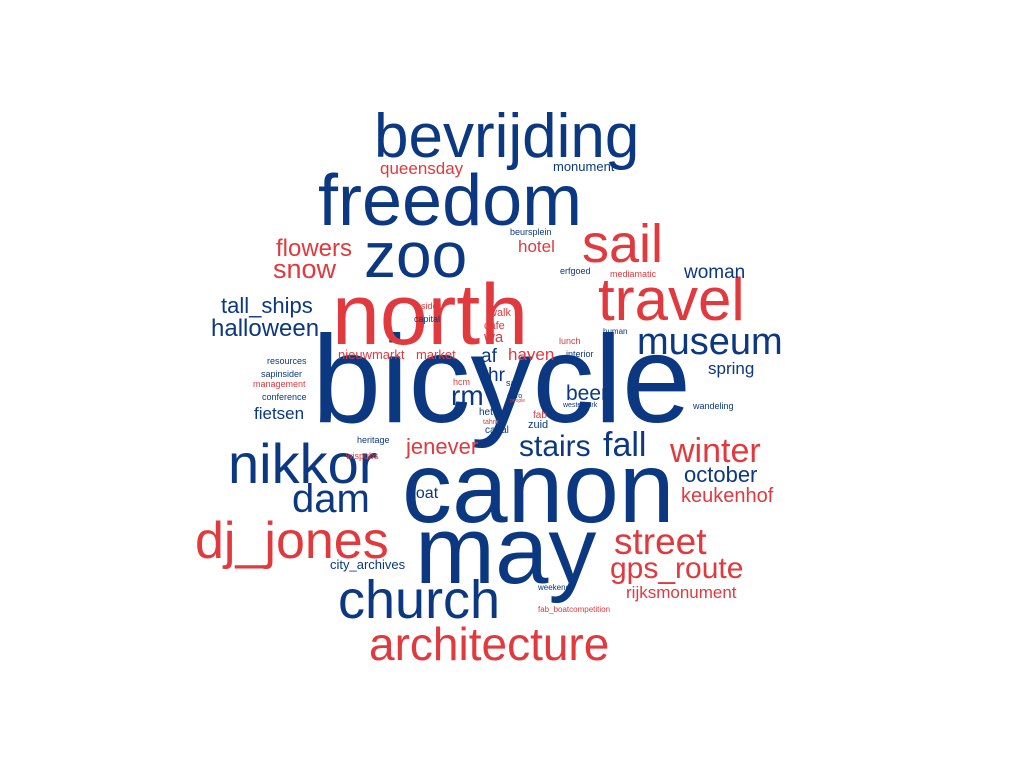 Image resolution: width=1024 pixels, height=768 pixels. What do you see at coordinates (505, 550) in the screenshot?
I see `word-may: may` at bounding box center [505, 550].